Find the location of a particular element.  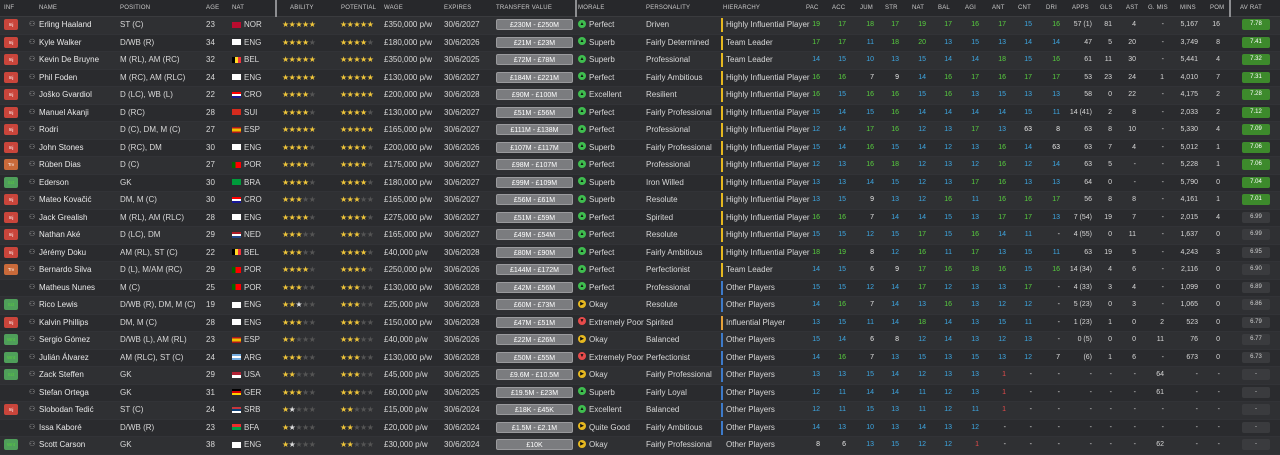

player-name: Erling Haaland is located at coordinates (65, 24).